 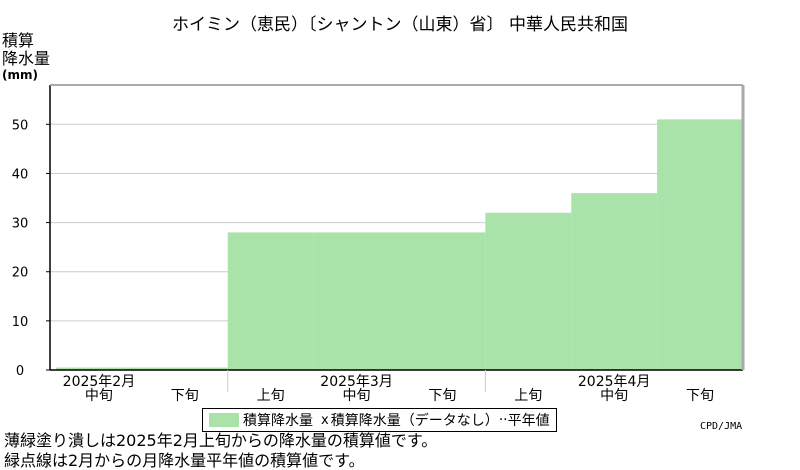 What do you see at coordinates (20, 174) in the screenshot?
I see `y-tick-label: 40` at bounding box center [20, 174].